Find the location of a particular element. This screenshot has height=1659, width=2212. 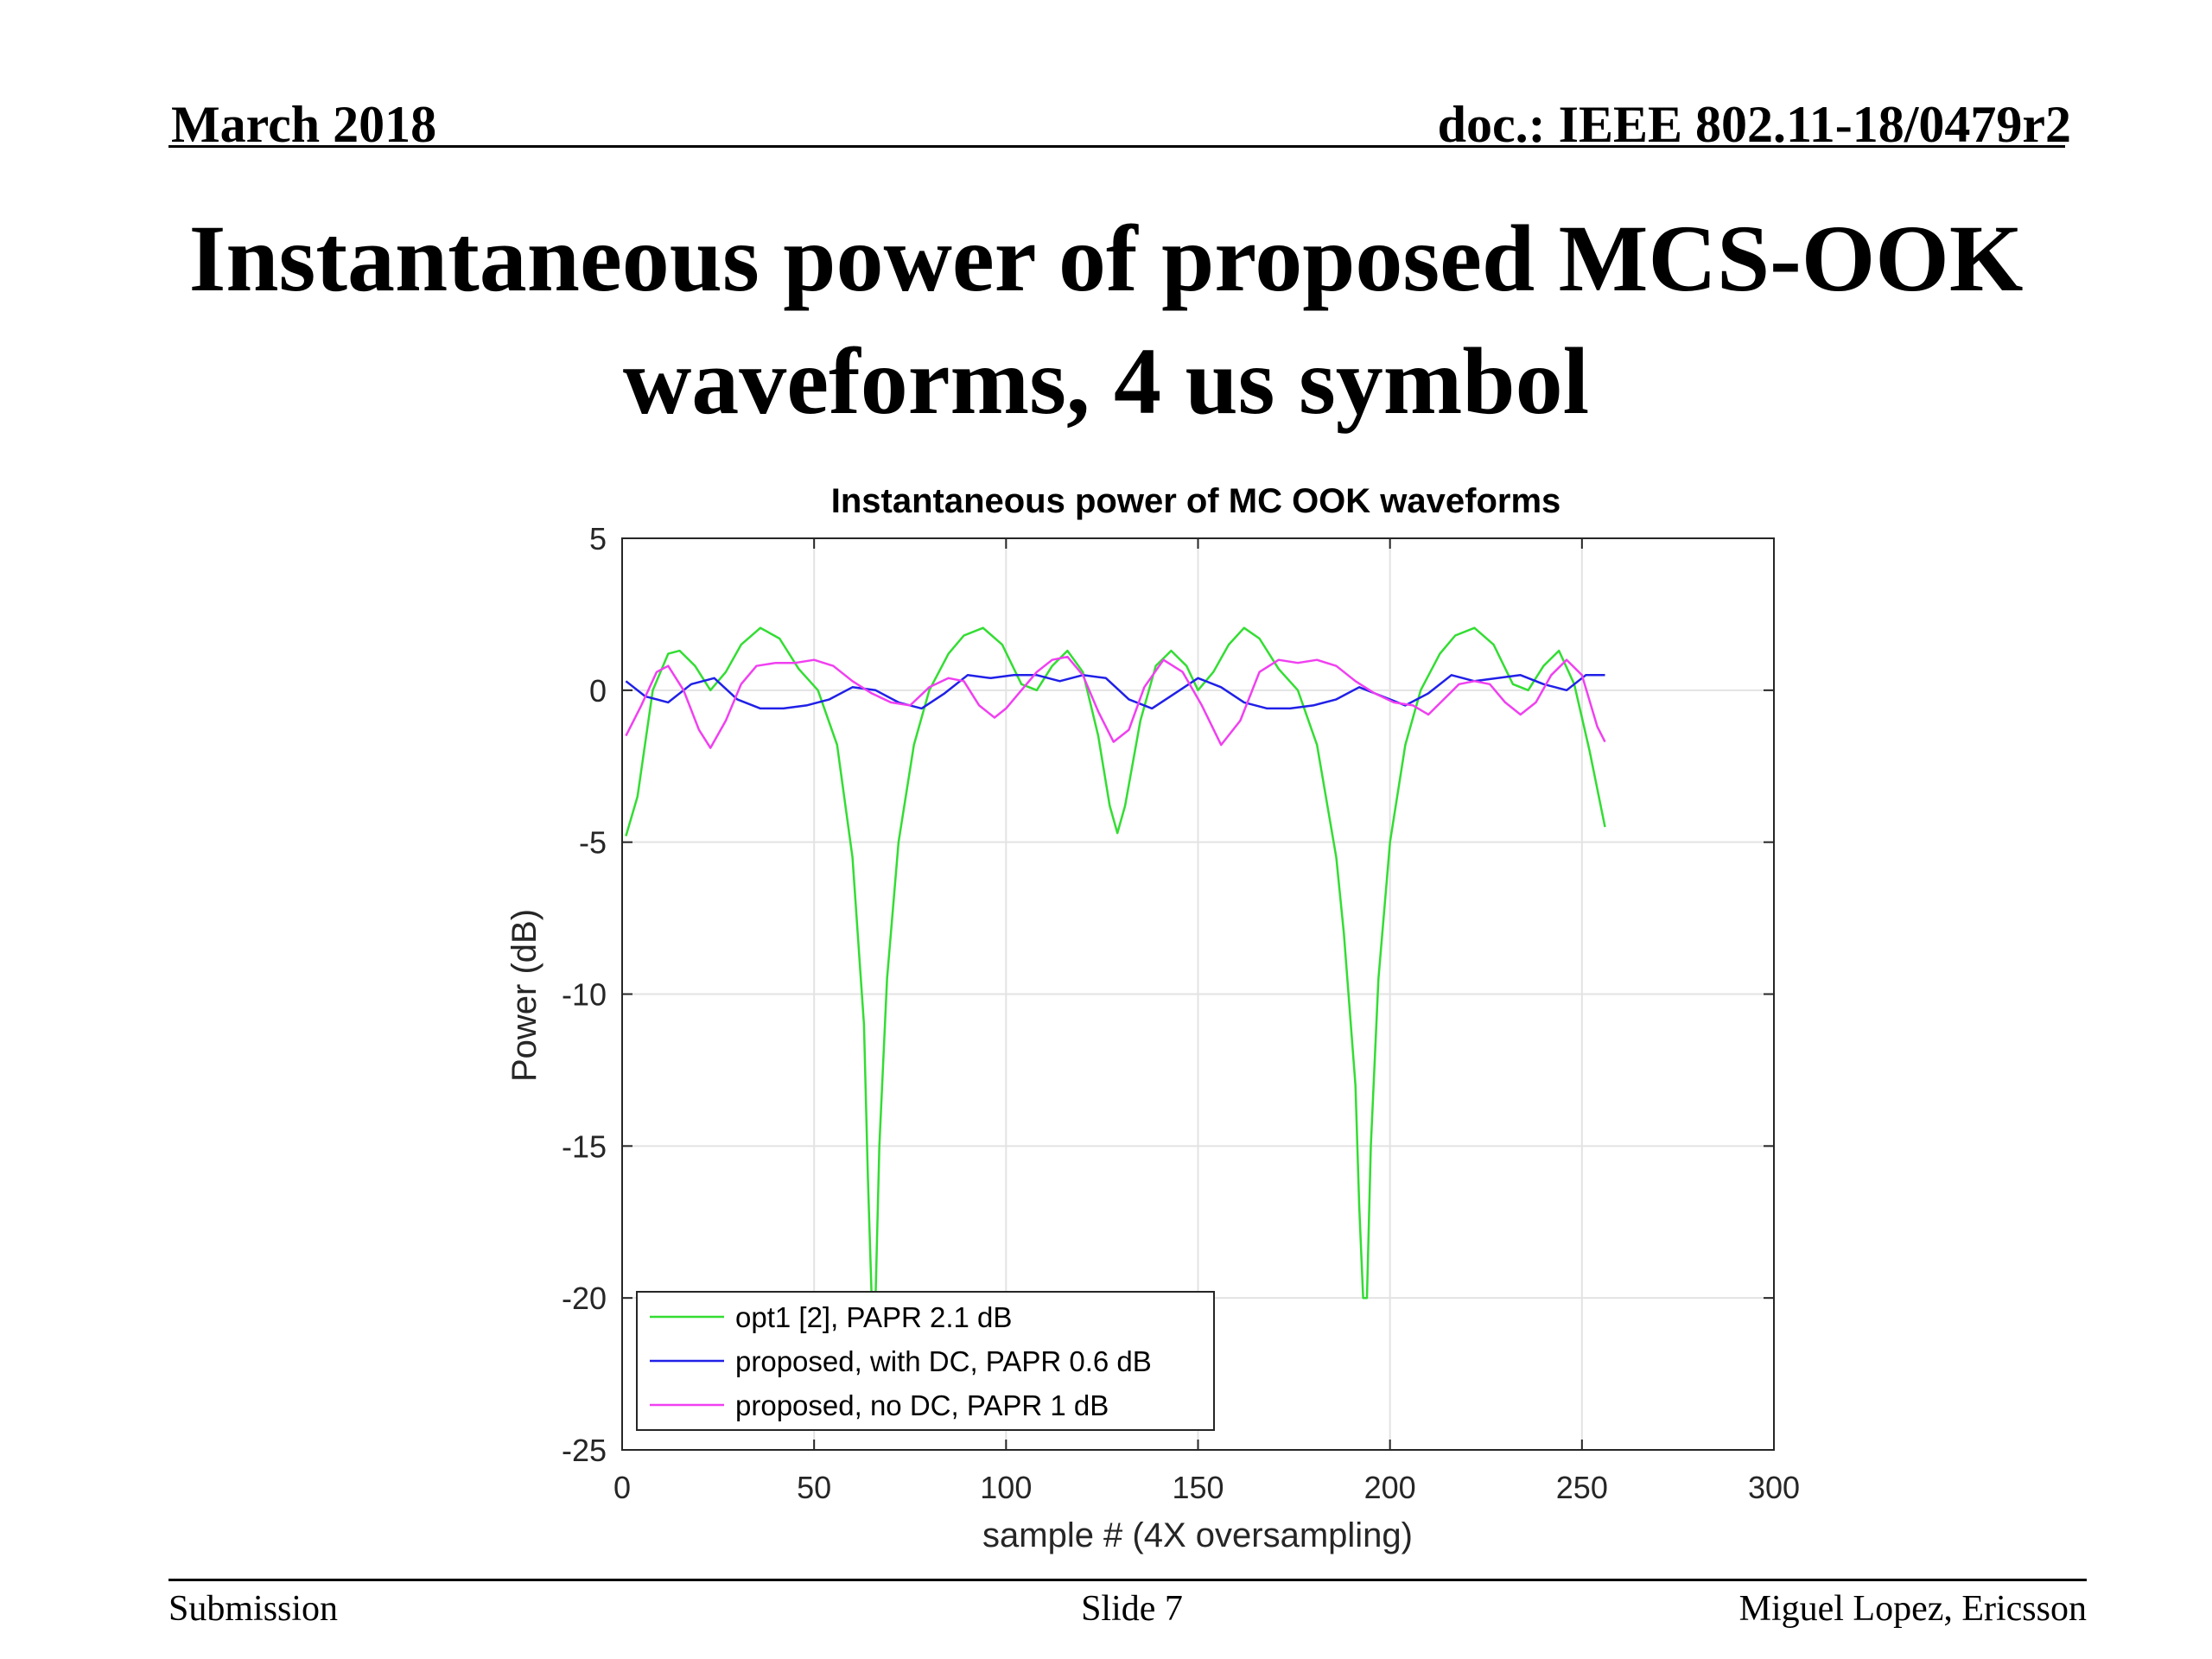

x-tick-label: 300 is located at coordinates (1774, 1487).